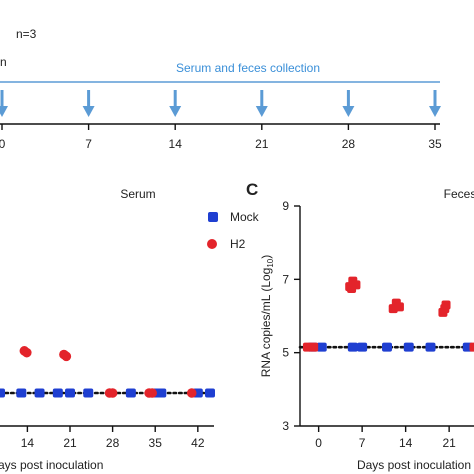 The height and width of the screenshot is (474, 474). I want to click on timeline-tick-label: 21, so click(262, 144).